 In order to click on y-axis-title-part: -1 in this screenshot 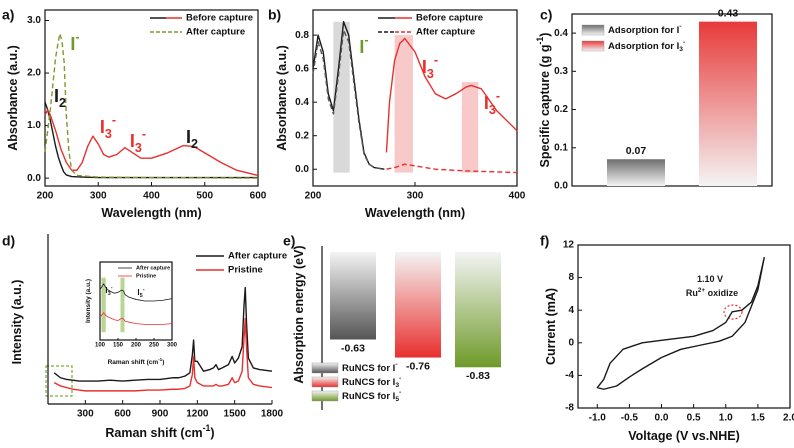, I will do `click(540, 41)`.